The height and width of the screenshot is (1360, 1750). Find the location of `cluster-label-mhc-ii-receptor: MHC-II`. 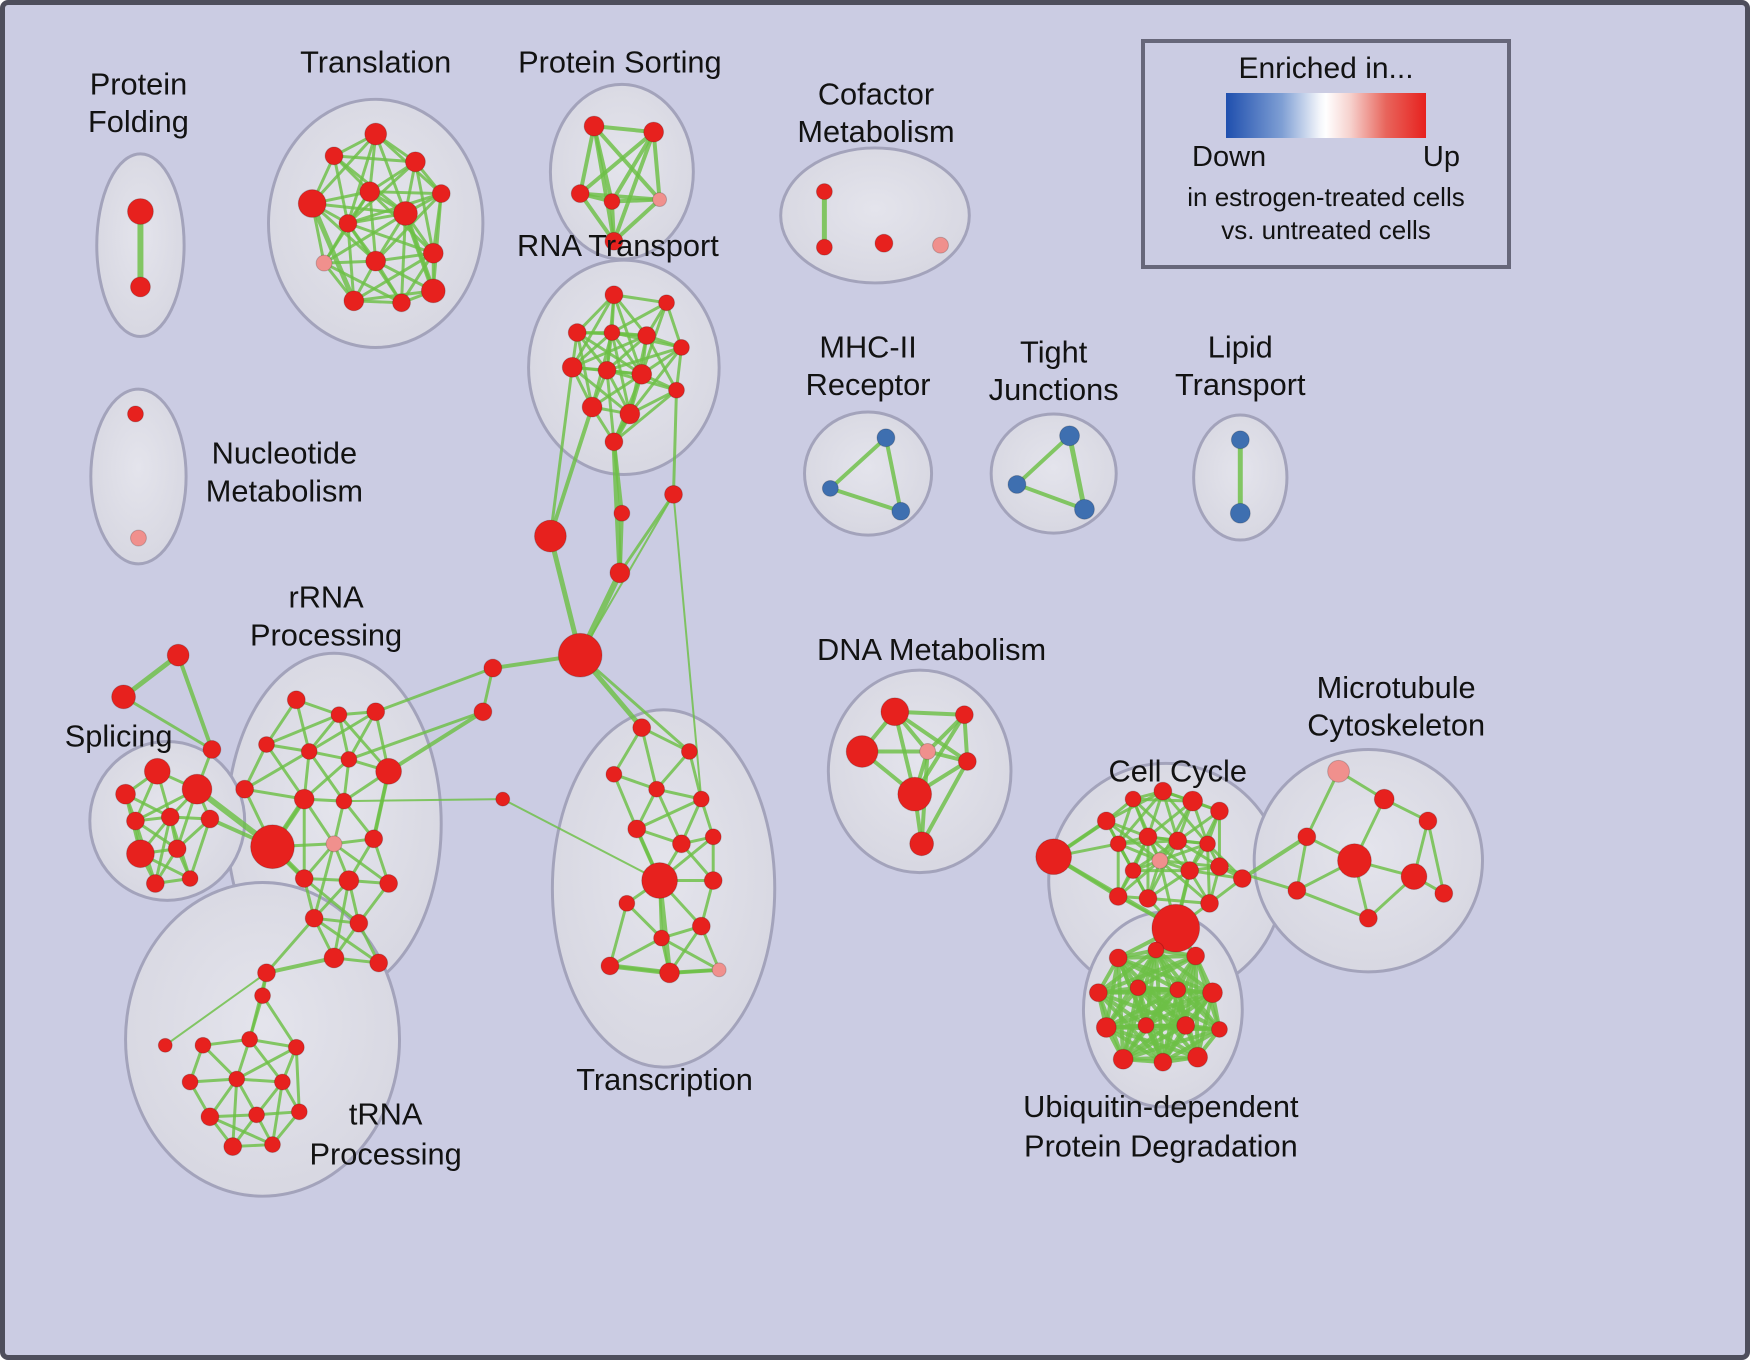

cluster-label-mhc-ii-receptor: MHC-II is located at coordinates (867, 346).